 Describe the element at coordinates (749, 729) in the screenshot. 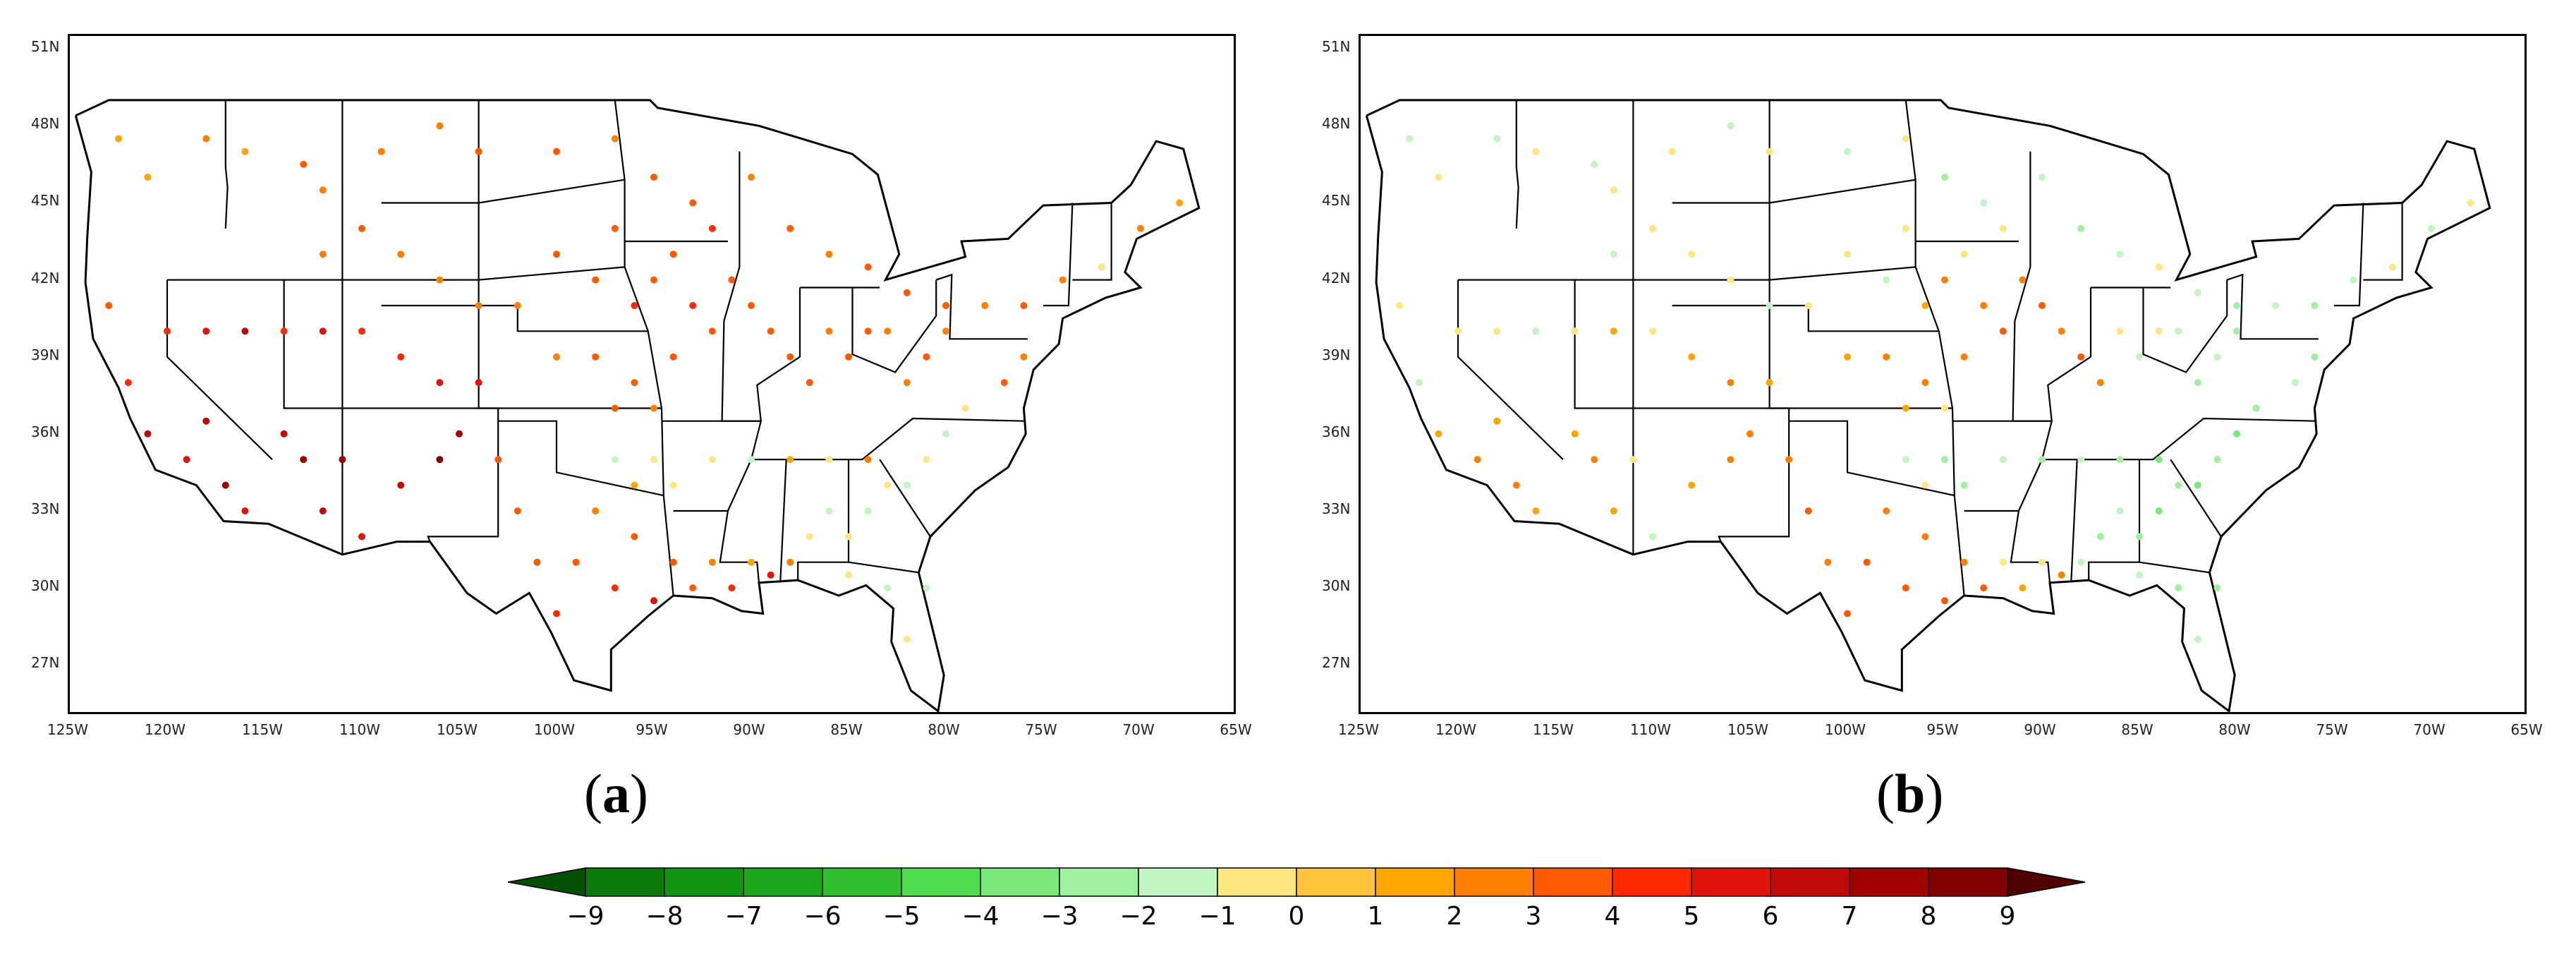

I see `x-tick-label: 90W` at that location.